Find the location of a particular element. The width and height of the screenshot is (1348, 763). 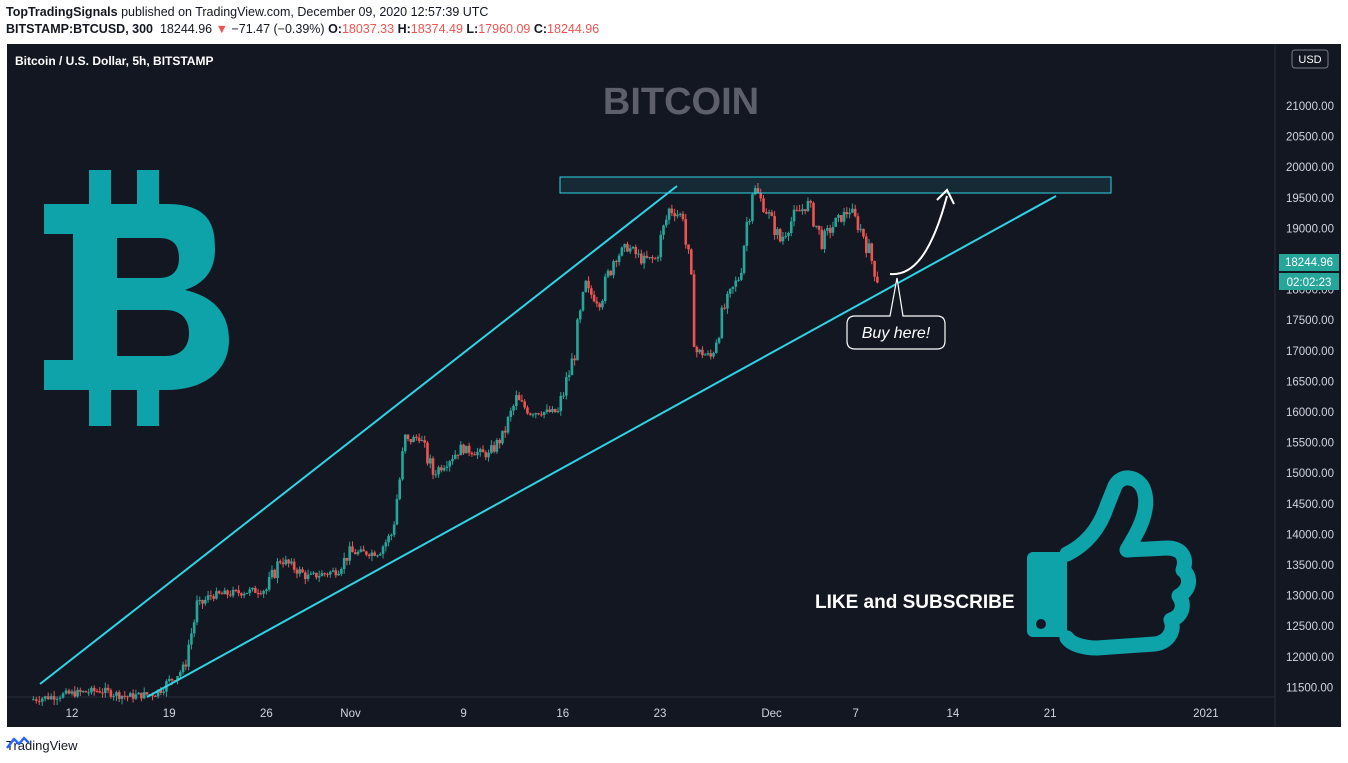

countdown-tag-text: 02:02:23 is located at coordinates (1309, 283).